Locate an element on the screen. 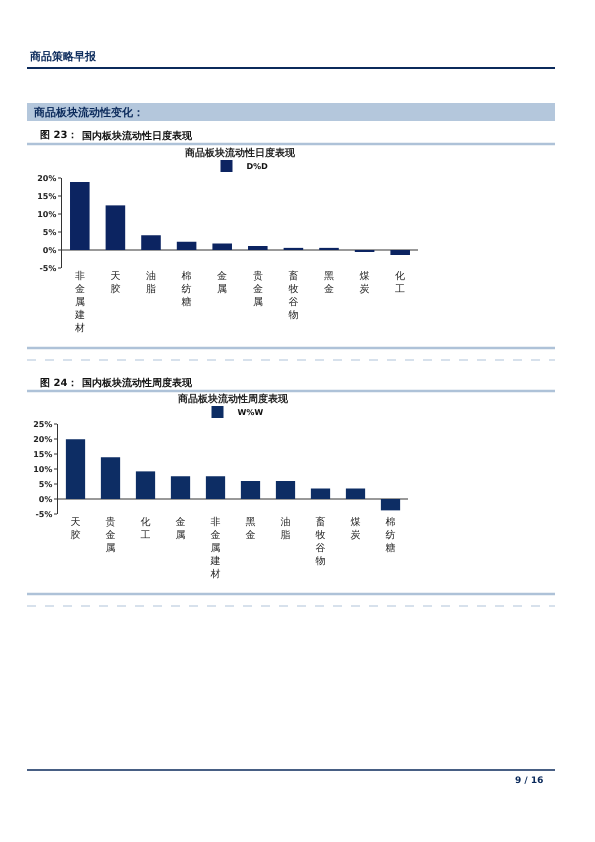 This screenshot has width=595, height=842. chart-title: 商品板块流动性日度表现 is located at coordinates (240, 153).